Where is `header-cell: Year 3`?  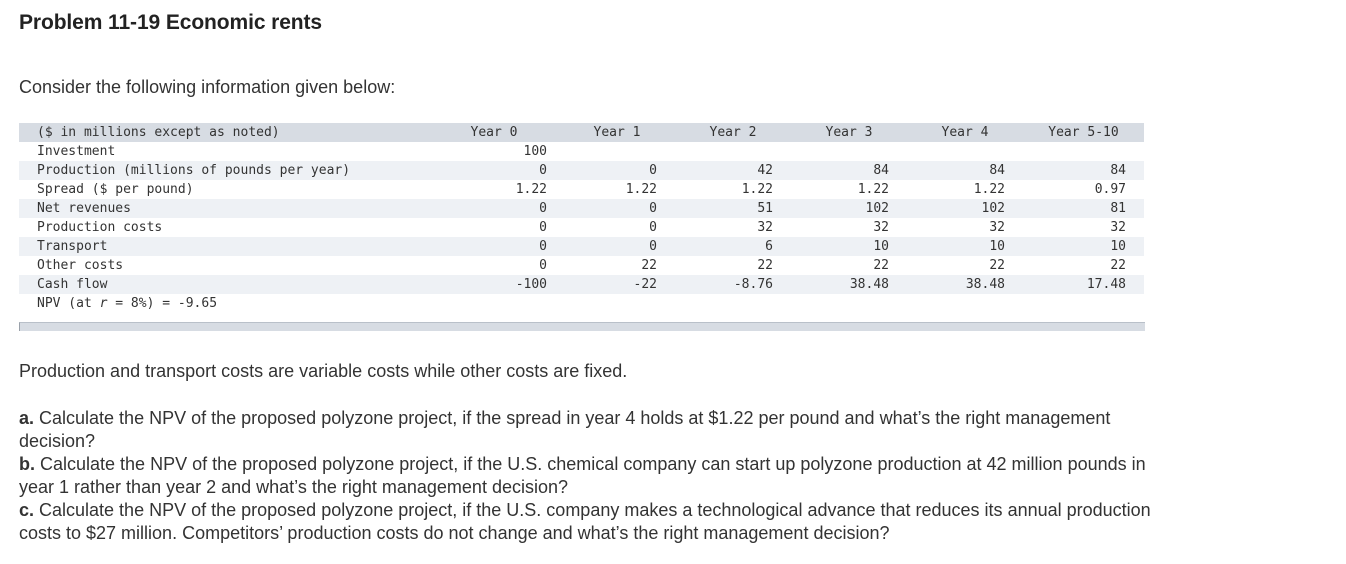
header-cell: Year 3 is located at coordinates (849, 132).